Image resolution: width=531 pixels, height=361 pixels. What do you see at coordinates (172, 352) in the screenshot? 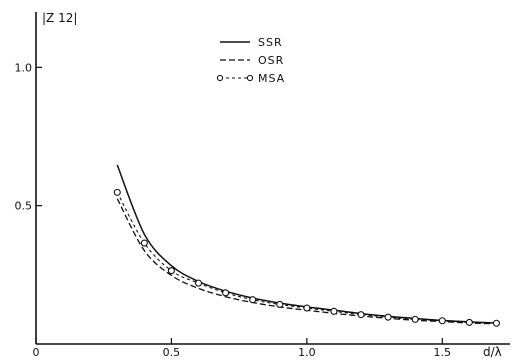
I see `x-tick-label: 0.5` at bounding box center [172, 352].